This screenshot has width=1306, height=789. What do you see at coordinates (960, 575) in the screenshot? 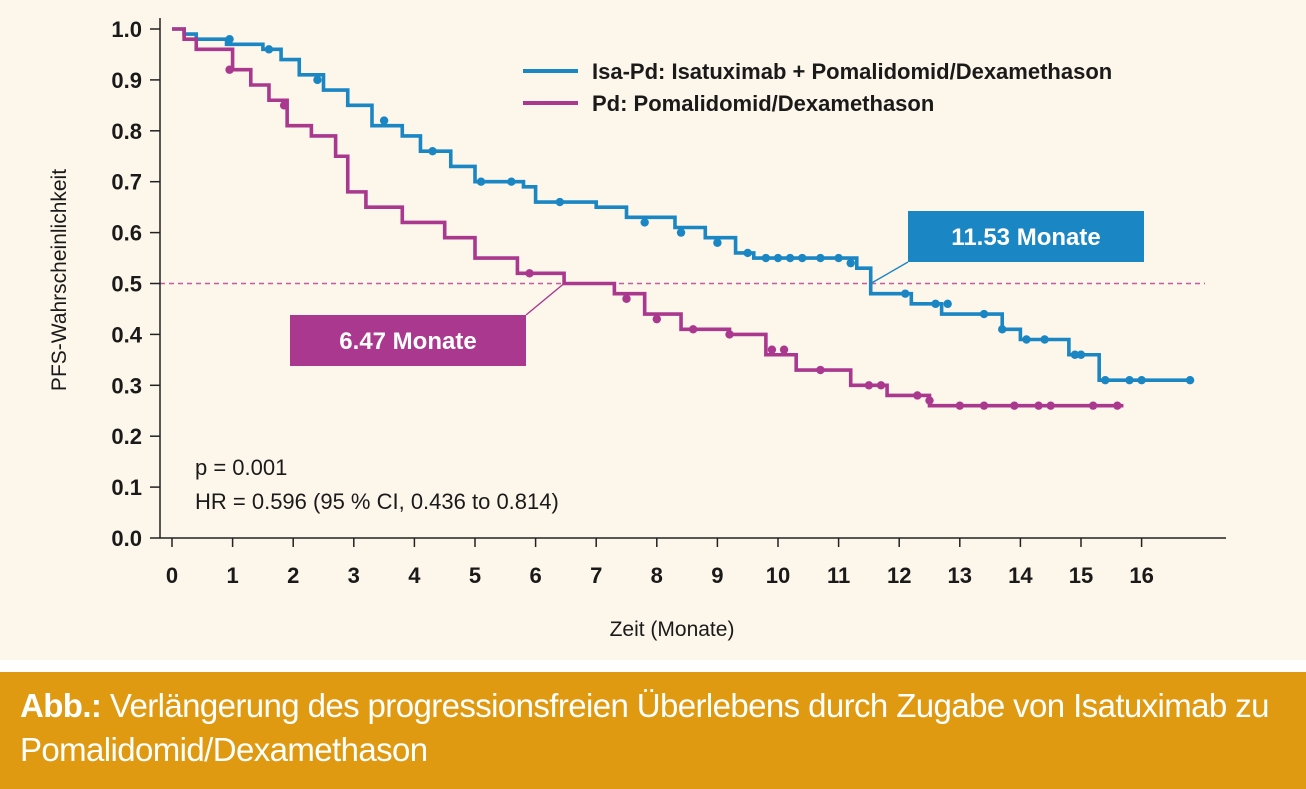
I see `x-tick-label: 13` at bounding box center [960, 575].